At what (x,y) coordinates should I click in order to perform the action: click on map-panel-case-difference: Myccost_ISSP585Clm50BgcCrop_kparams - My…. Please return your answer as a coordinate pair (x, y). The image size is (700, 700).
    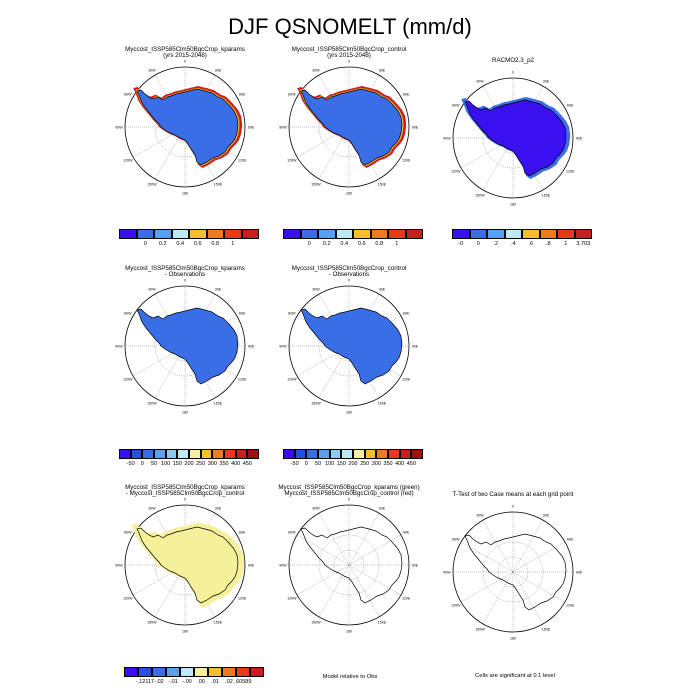
    Looking at the image, I should click on (185, 564).